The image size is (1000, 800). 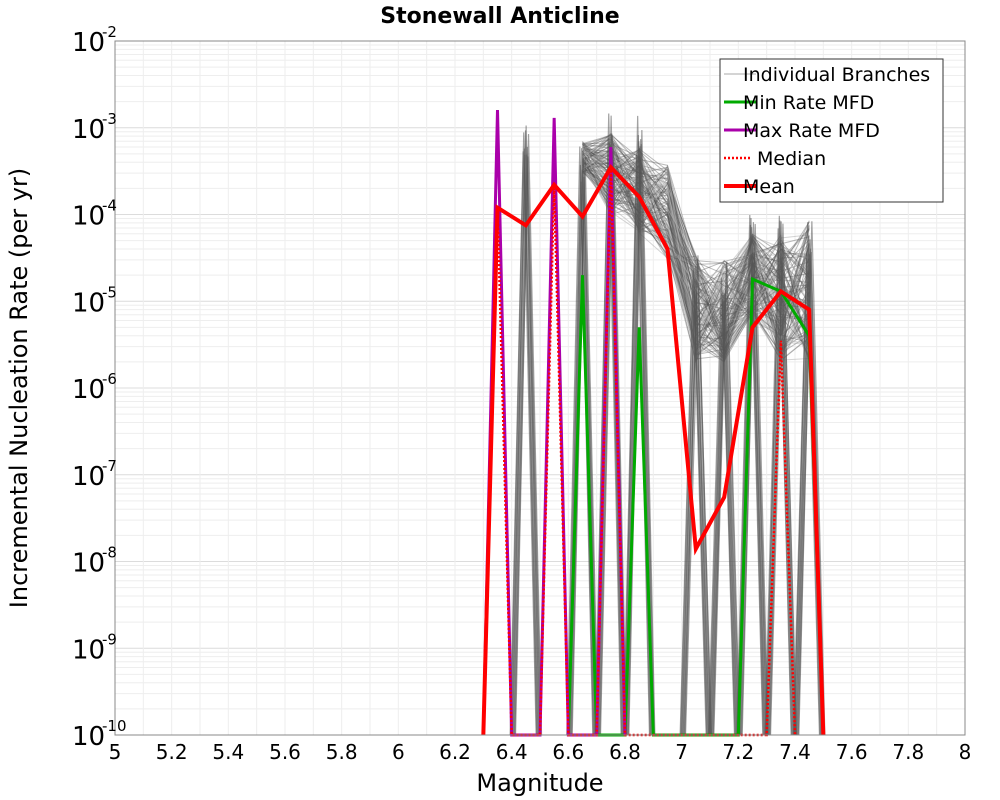 I want to click on x-tick-label: 6.8, so click(x=625, y=752).